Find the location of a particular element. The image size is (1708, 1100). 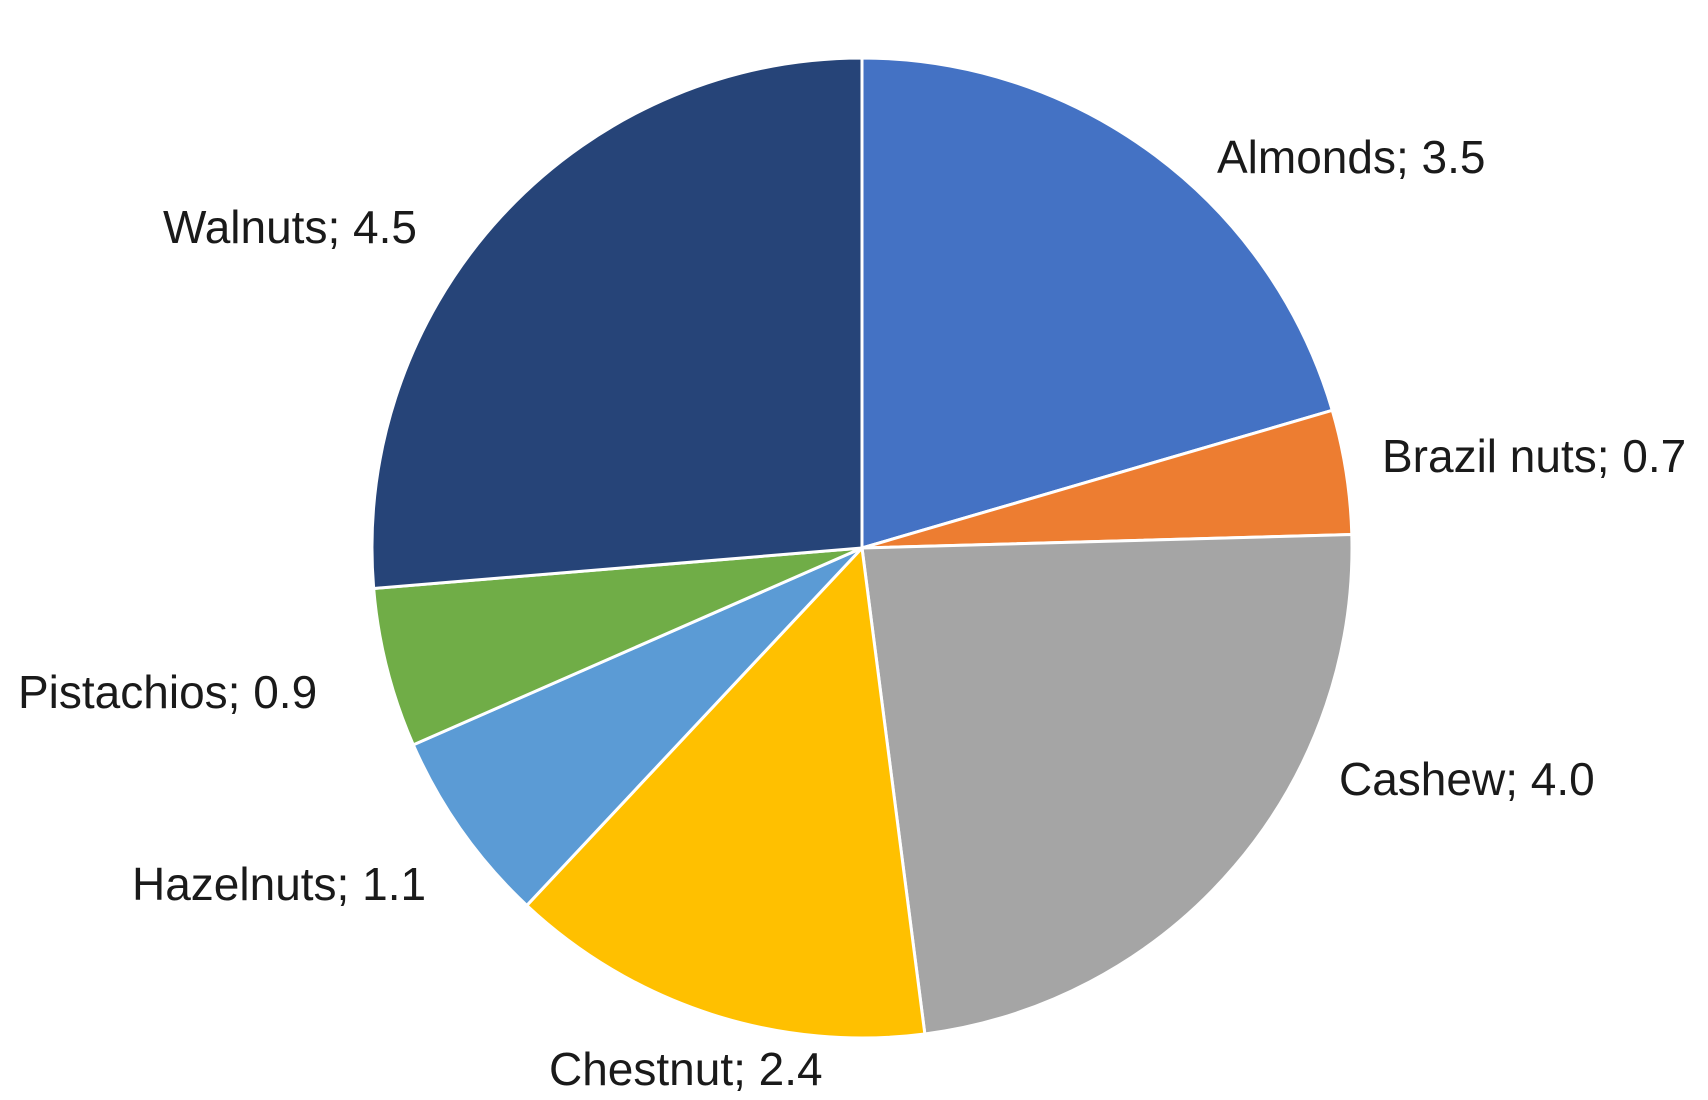

slice-walnuts is located at coordinates (617, 323).